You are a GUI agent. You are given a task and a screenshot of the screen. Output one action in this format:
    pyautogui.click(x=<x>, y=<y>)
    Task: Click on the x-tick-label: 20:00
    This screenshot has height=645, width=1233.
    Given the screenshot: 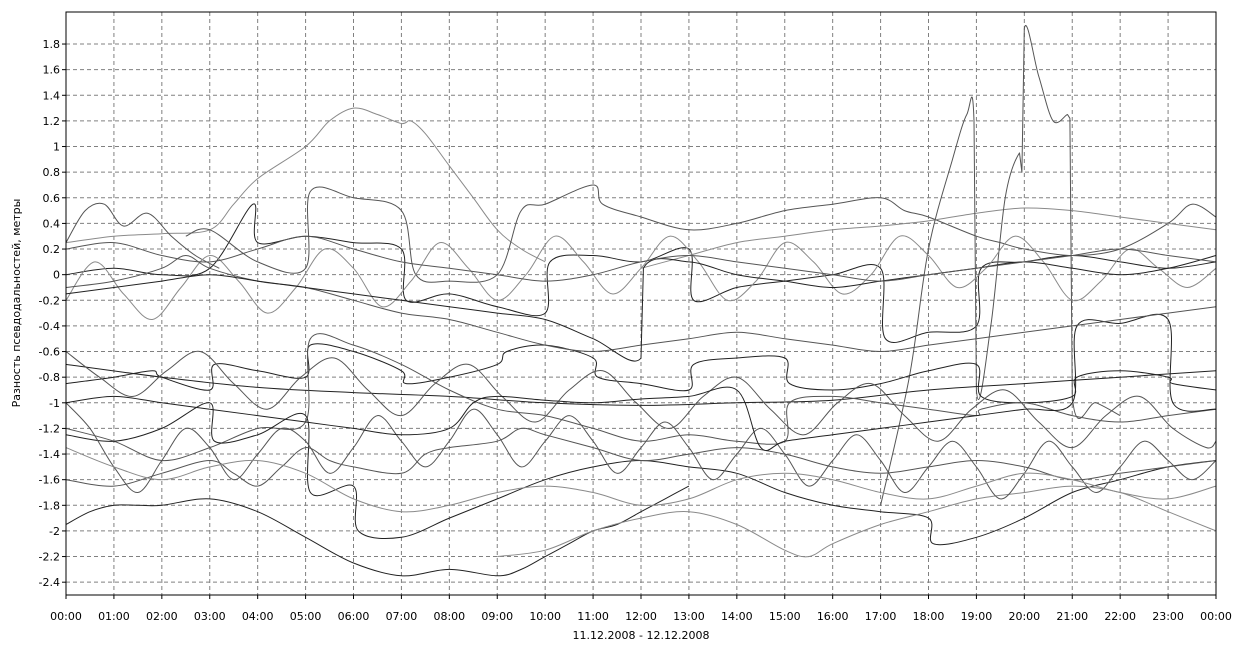 What is the action you would take?
    pyautogui.click(x=1024, y=616)
    